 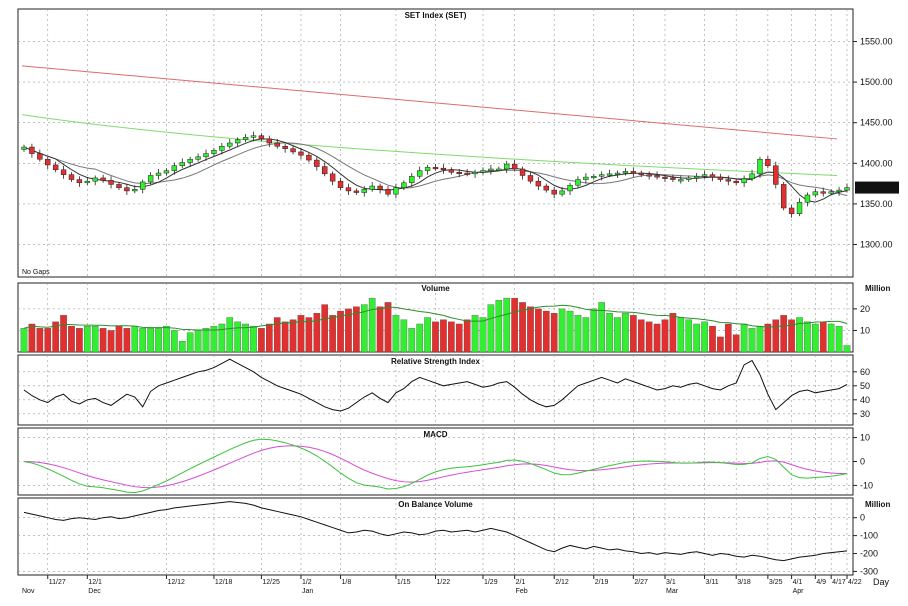 What do you see at coordinates (429, 145) in the screenshot?
I see `ma-long-line` at bounding box center [429, 145].